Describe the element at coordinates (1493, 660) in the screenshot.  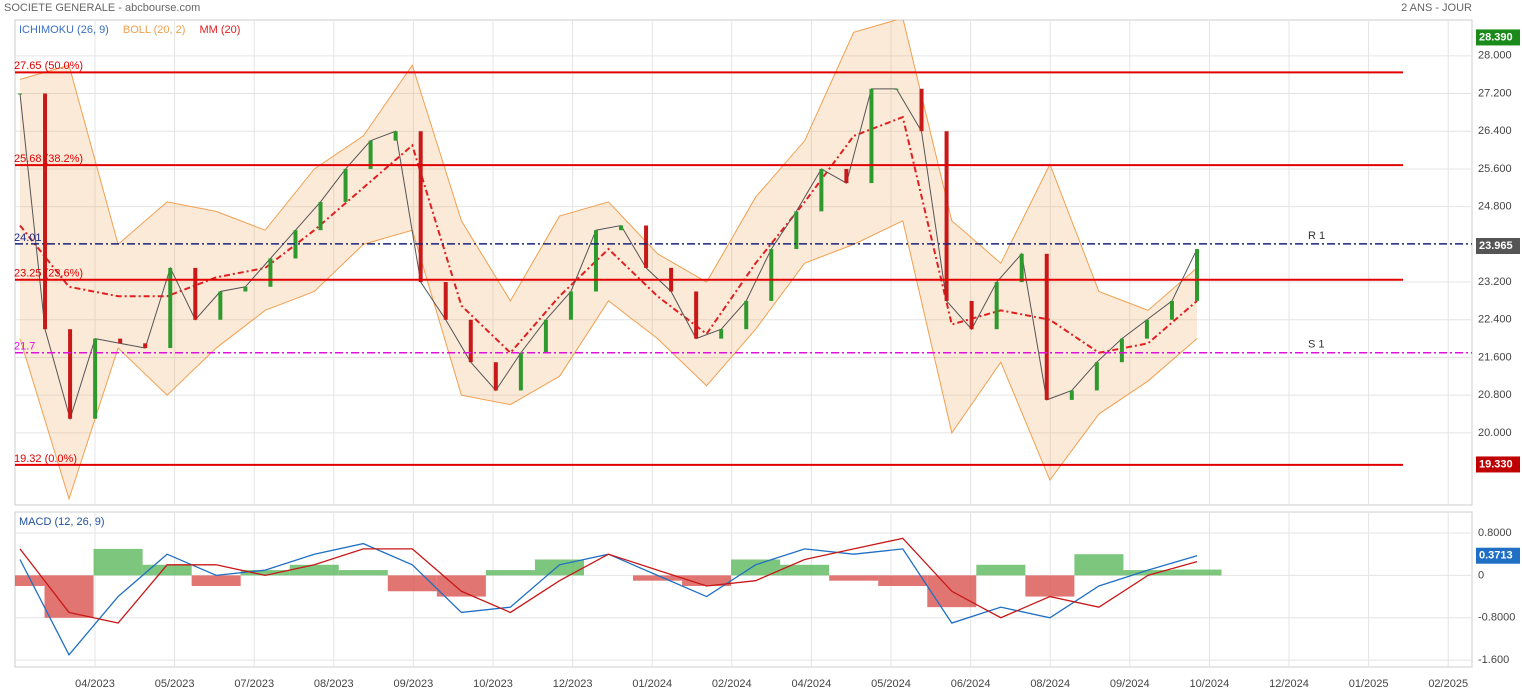
I see `y-tick-label: -1.600` at that location.